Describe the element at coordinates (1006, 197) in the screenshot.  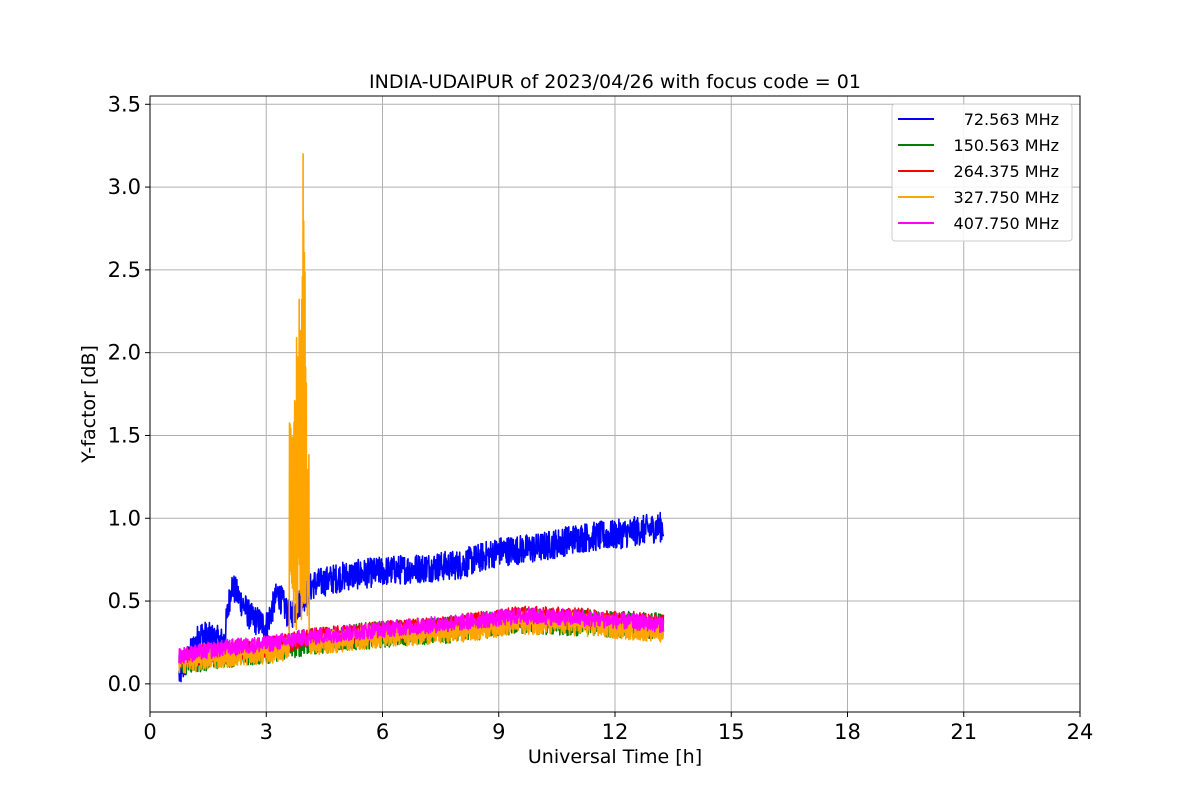
I see `legend-label: 327.750 MHz` at that location.